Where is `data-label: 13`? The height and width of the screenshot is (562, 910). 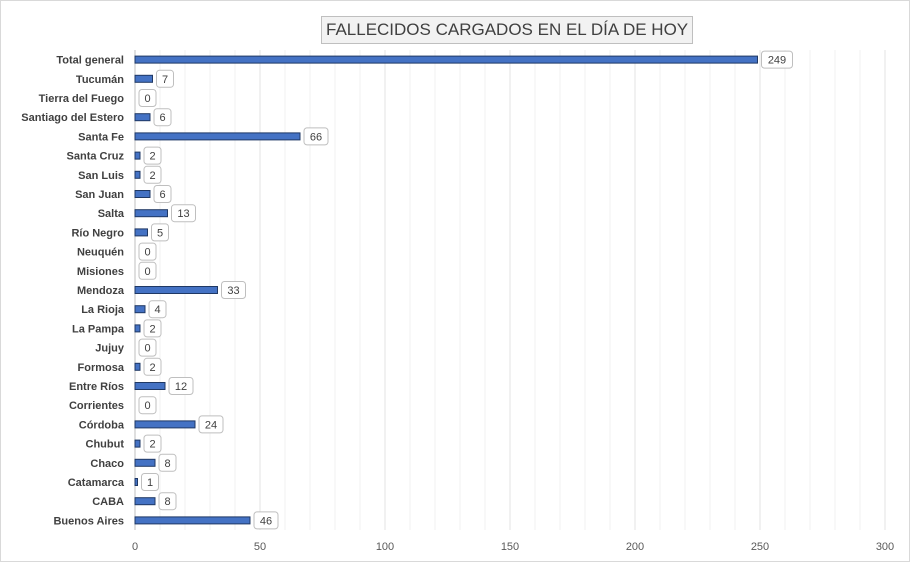
data-label: 13 is located at coordinates (183, 214).